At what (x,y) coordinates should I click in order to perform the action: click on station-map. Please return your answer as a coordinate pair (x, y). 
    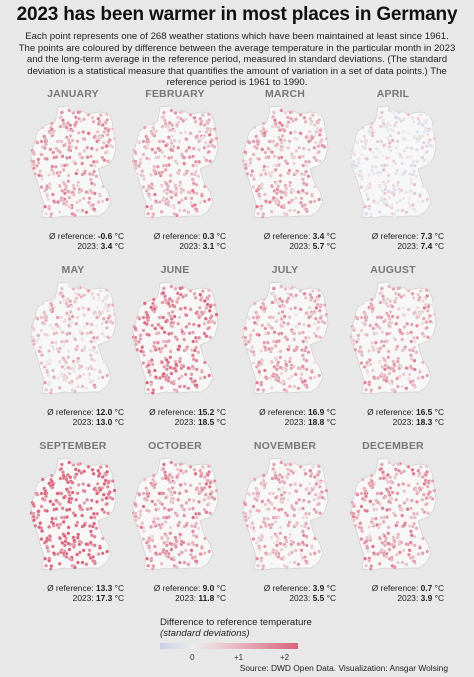
    Looking at the image, I should click on (393, 162).